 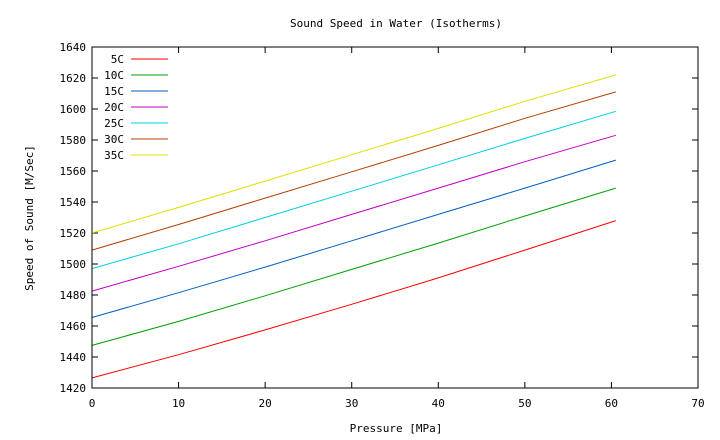 I want to click on legend-label: 35C, so click(x=114, y=155).